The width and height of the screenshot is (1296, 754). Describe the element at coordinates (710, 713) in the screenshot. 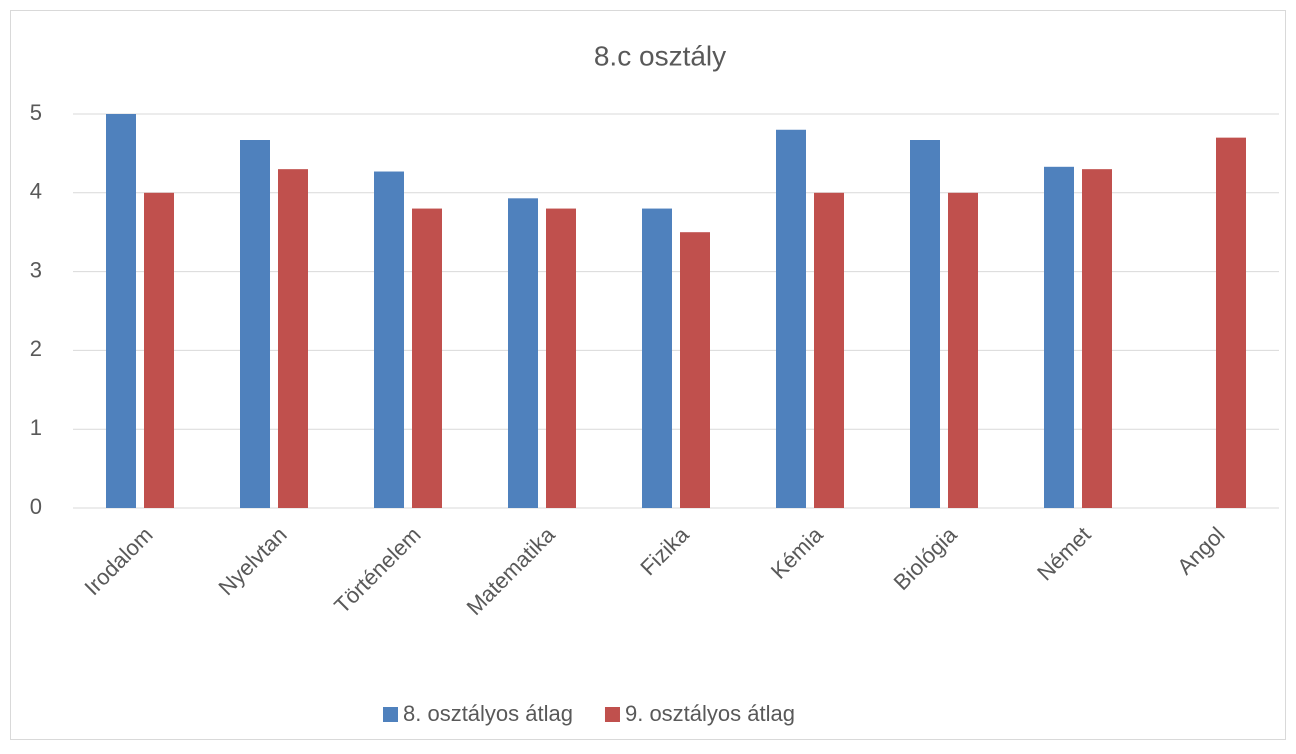

I see `legend-label: 9. osztályos átlag` at that location.